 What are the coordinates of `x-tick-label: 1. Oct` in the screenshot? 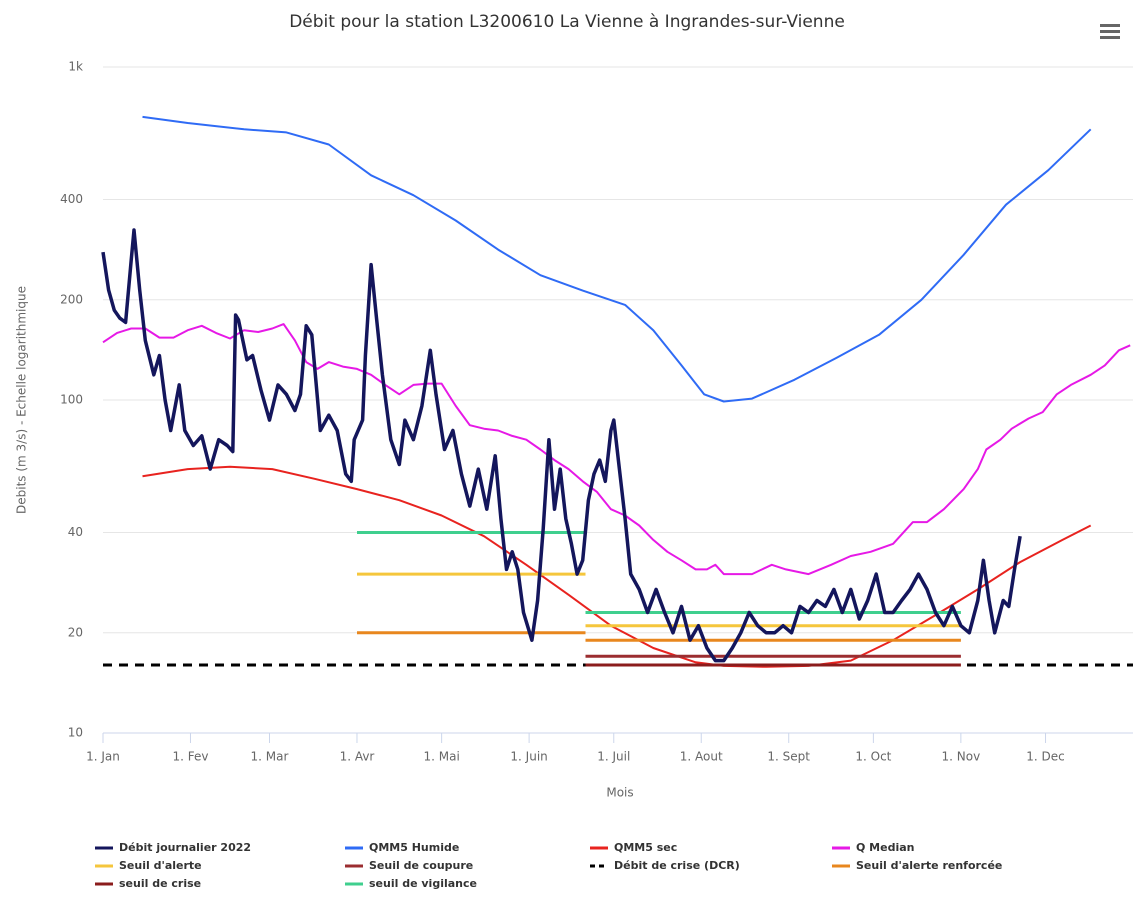 It's located at (873, 757).